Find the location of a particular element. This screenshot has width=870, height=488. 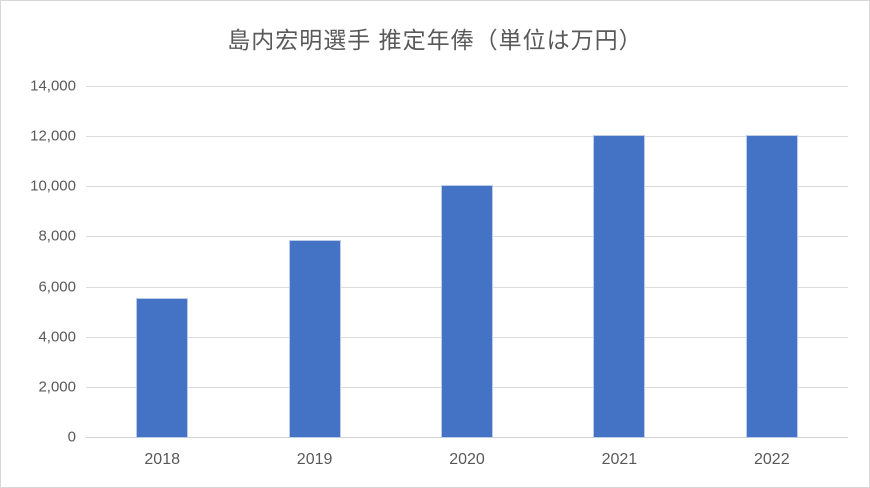

chart-title: 島内宏明選手 推定年俸（単位は万円） is located at coordinates (435, 40).